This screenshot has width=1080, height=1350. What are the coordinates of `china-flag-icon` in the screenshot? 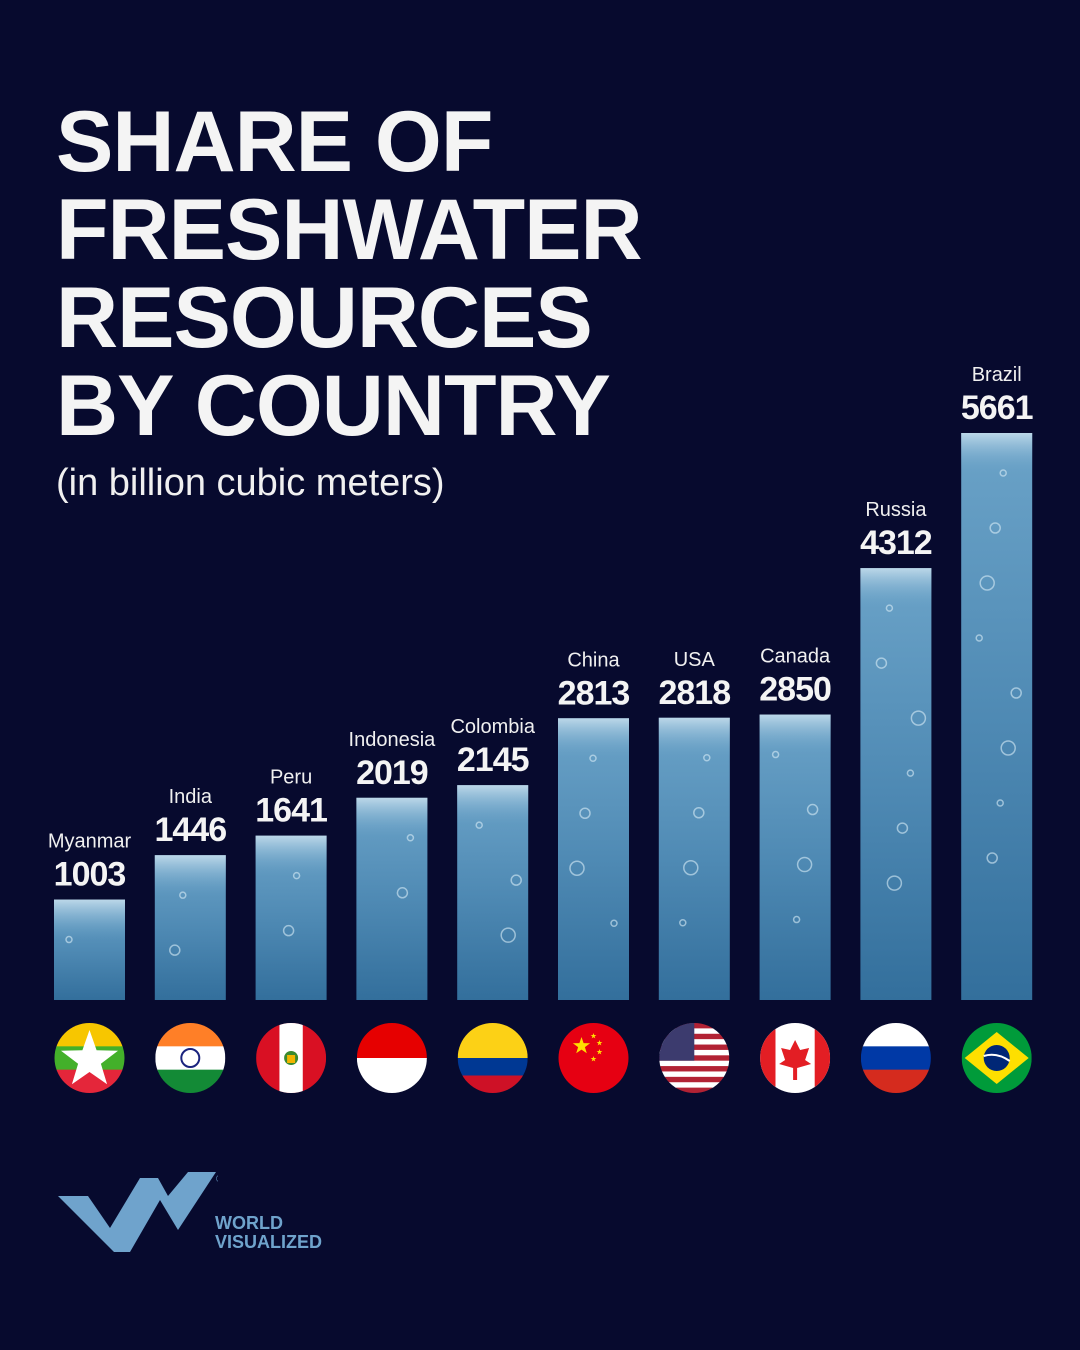 It's located at (593, 1058).